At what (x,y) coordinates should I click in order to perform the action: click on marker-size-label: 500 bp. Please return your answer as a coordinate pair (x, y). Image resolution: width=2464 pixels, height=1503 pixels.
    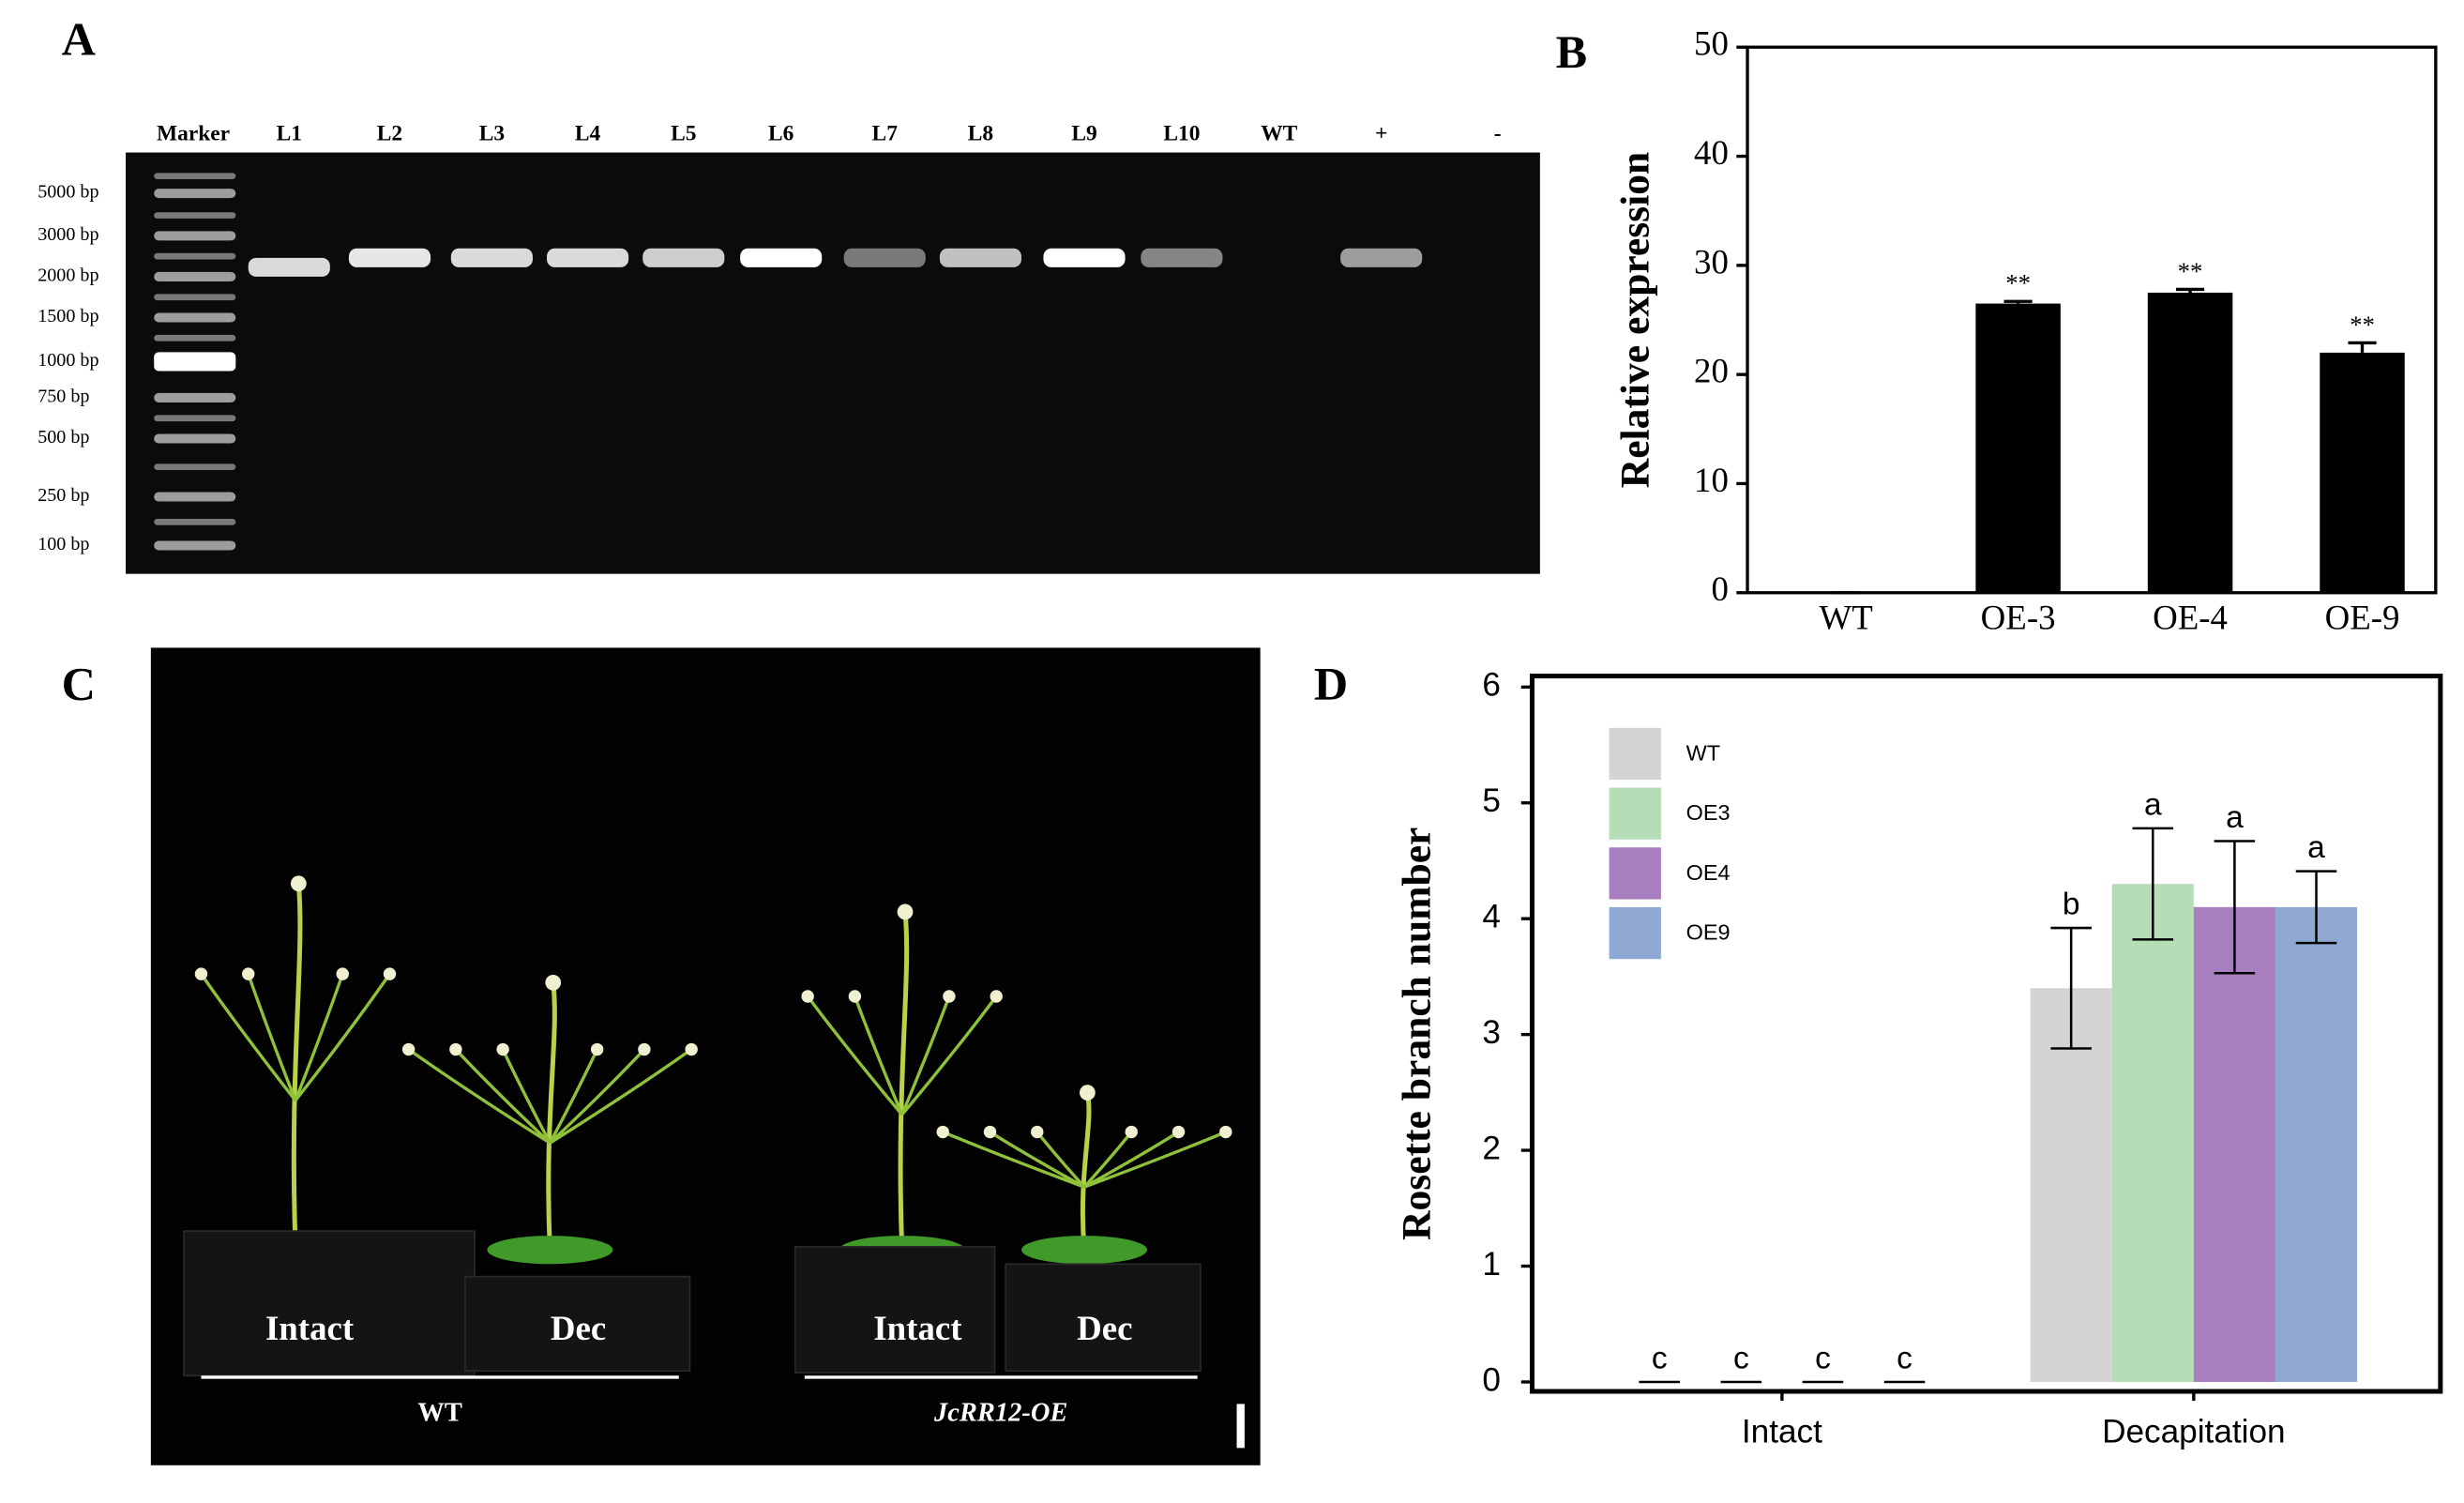
    Looking at the image, I should click on (63, 437).